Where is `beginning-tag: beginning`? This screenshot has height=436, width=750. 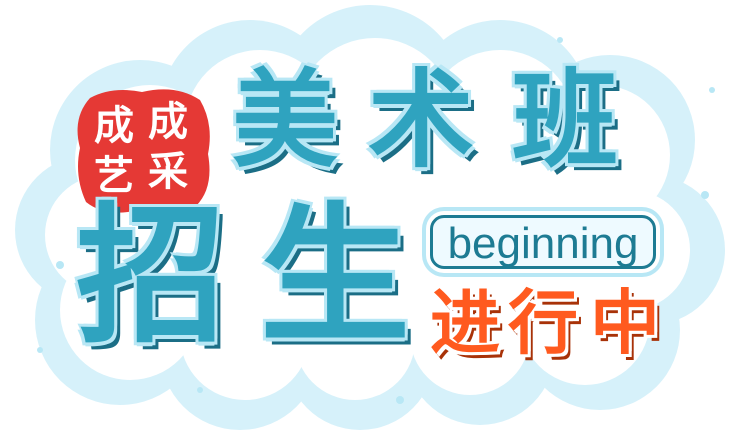 beginning-tag: beginning is located at coordinates (543, 242).